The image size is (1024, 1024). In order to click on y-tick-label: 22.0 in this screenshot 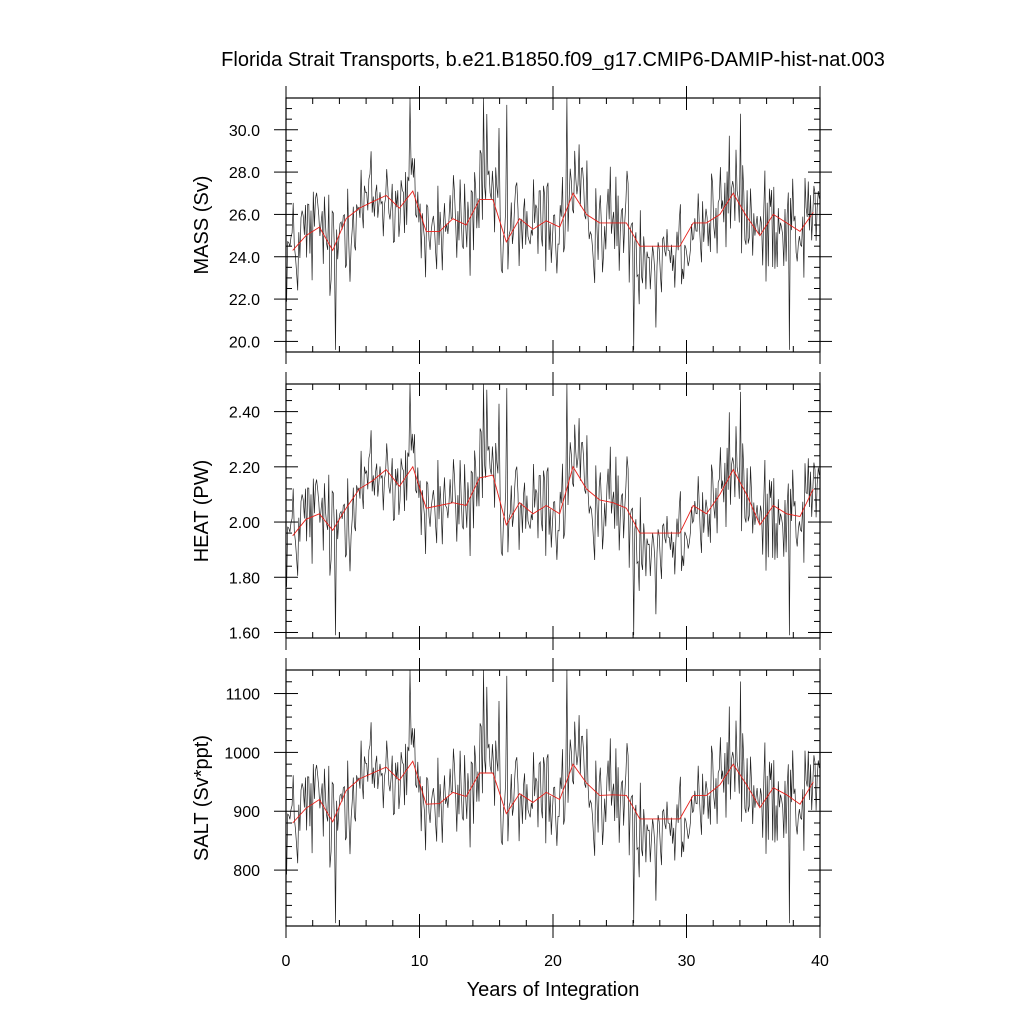, I will do `click(244, 300)`.